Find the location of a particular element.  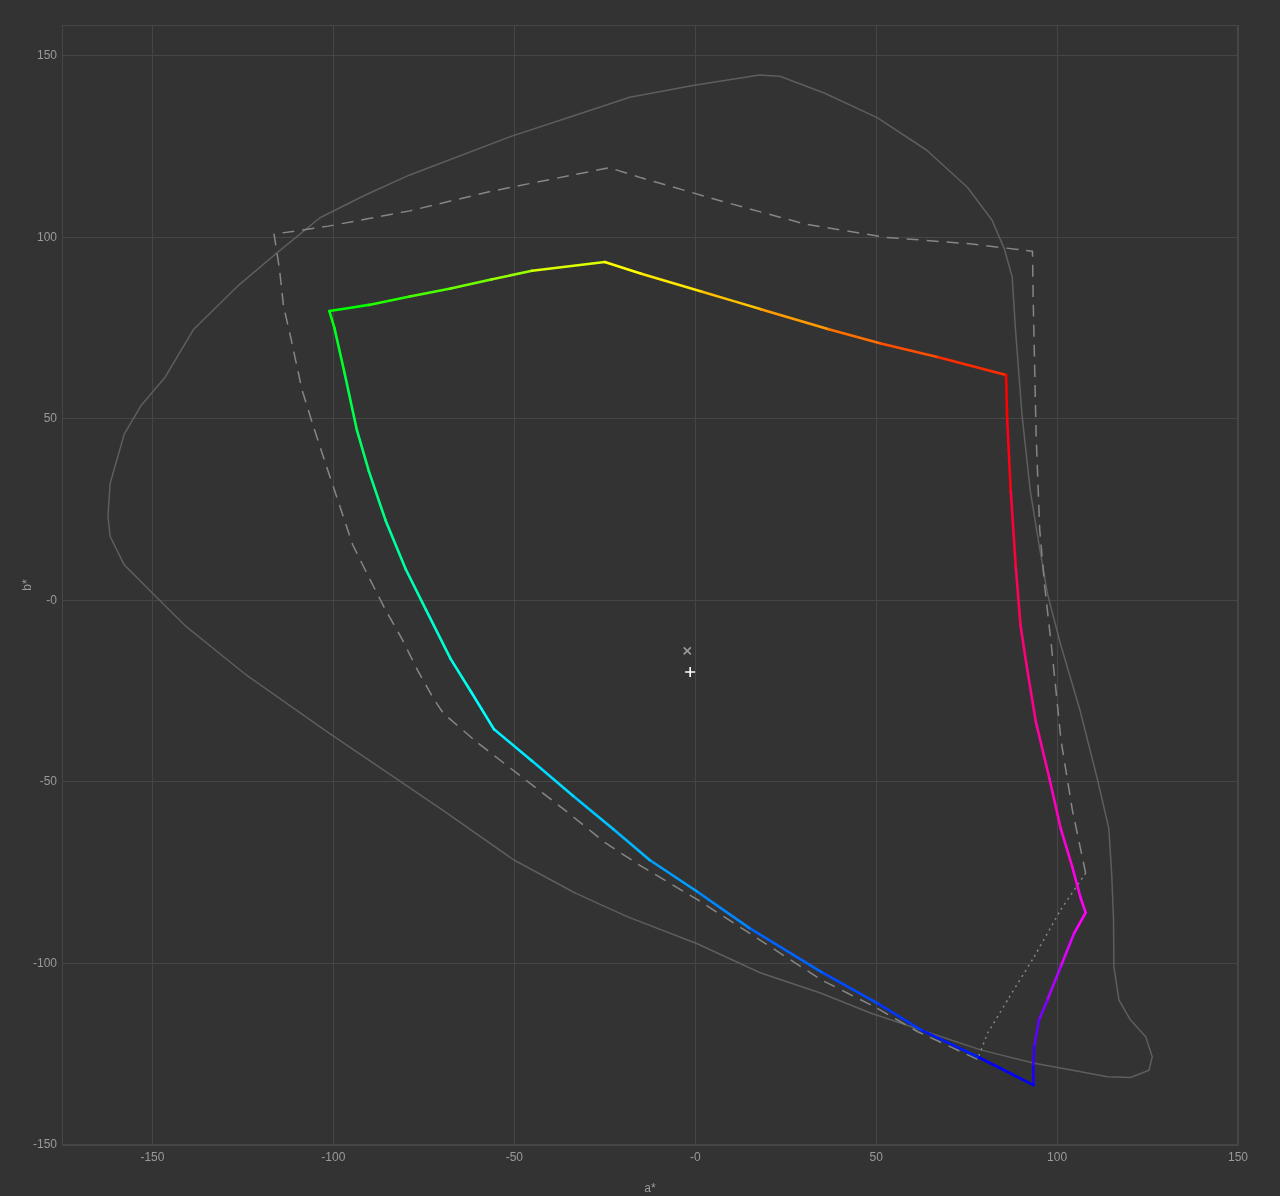

x-axis-title: a* is located at coordinates (650, 1188).